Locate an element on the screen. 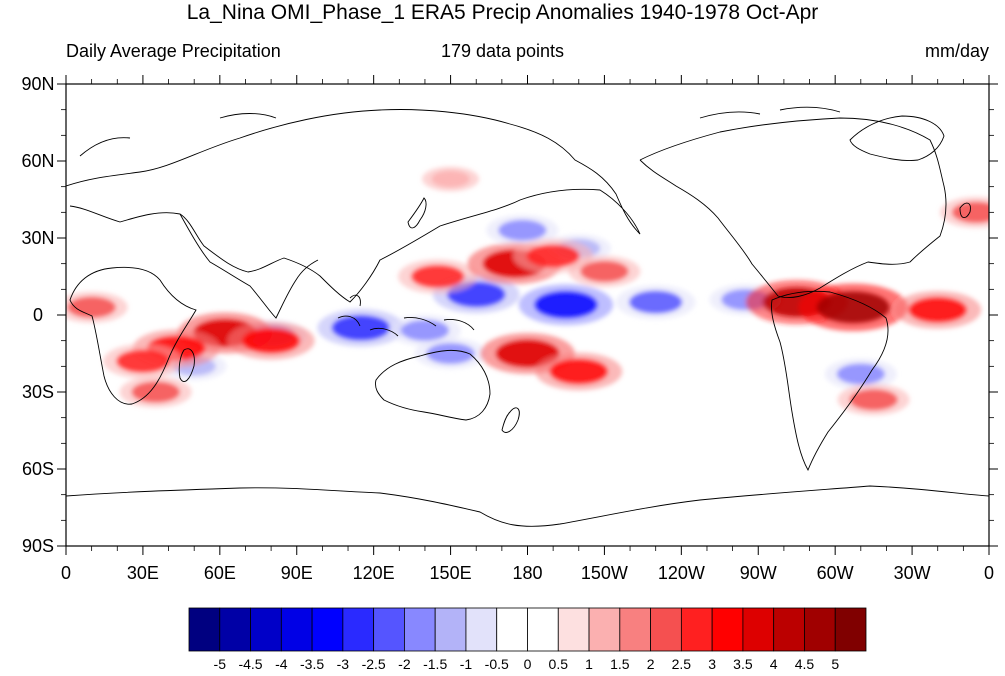 The image size is (1005, 676). coastline-maritime-continent is located at coordinates (406, 315).